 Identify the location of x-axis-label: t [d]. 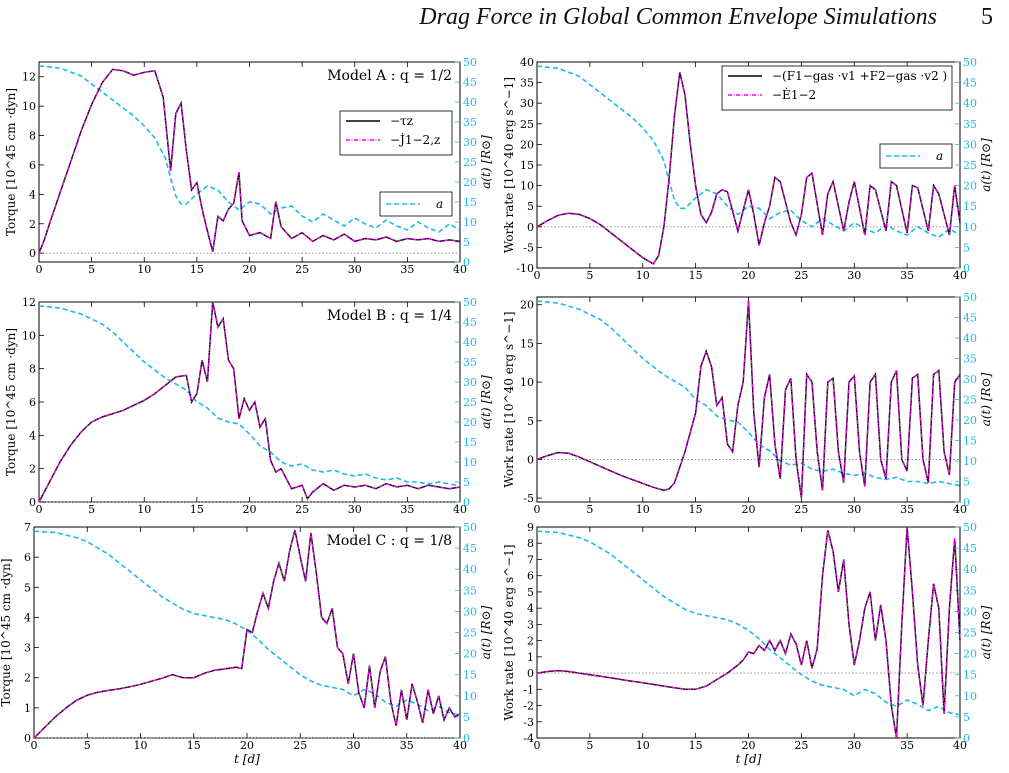
(247, 759).